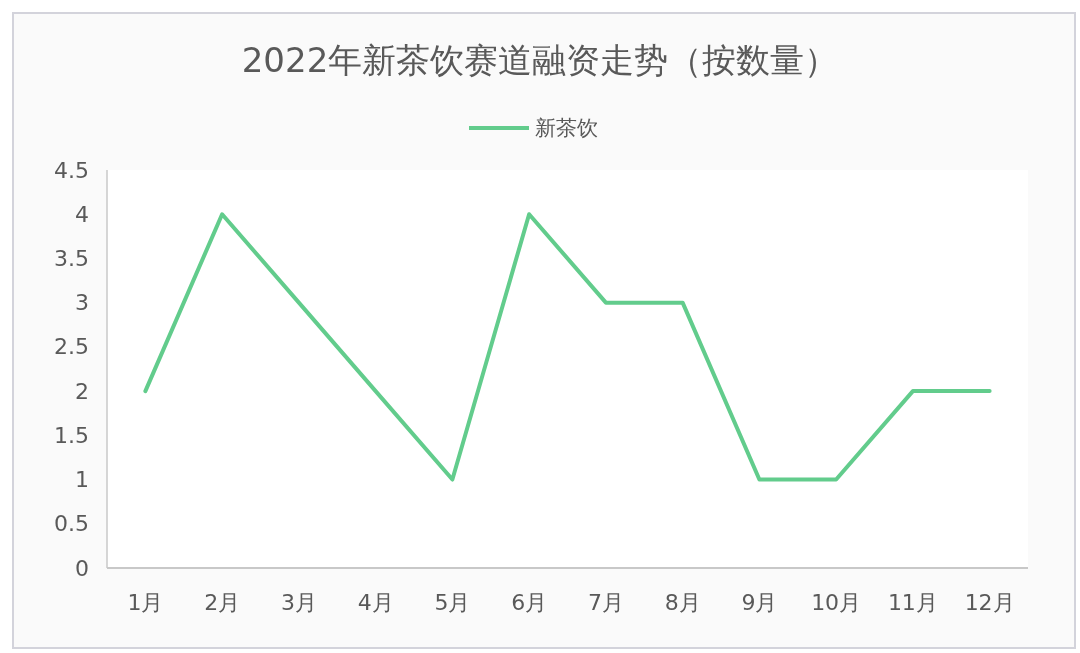  I want to click on x-tick-label: 2月, so click(222, 602).